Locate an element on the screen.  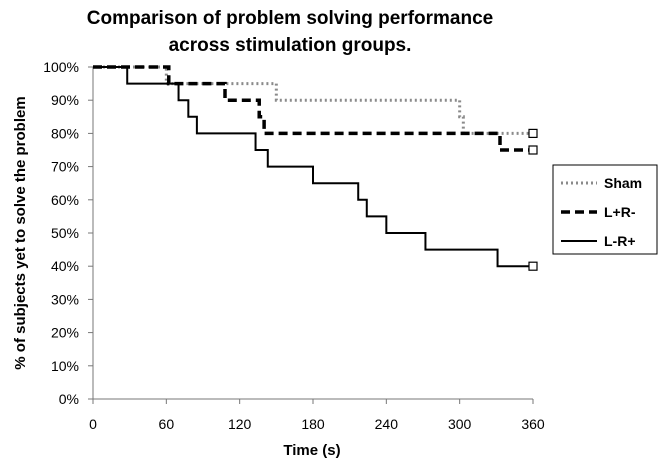
x-axis-label: Time (s) is located at coordinates (311, 450).